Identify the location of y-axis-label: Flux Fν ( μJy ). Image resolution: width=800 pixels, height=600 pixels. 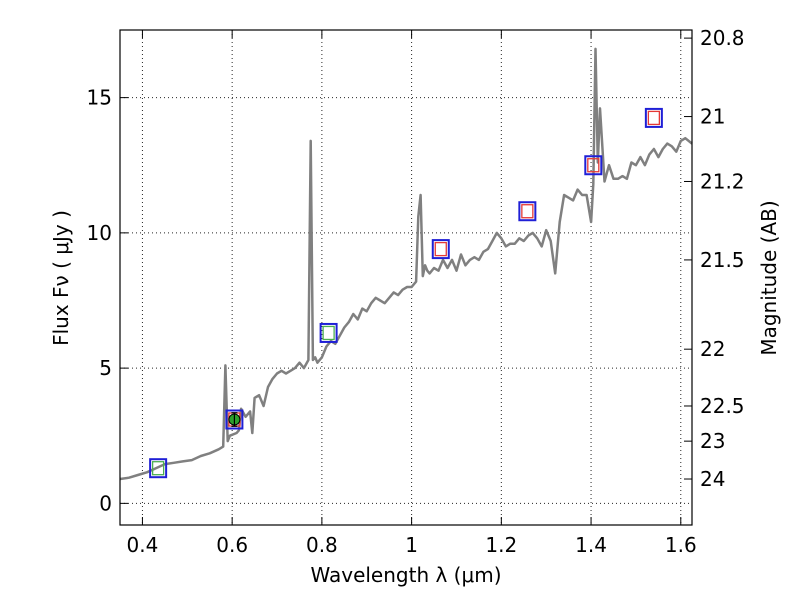
(61, 278).